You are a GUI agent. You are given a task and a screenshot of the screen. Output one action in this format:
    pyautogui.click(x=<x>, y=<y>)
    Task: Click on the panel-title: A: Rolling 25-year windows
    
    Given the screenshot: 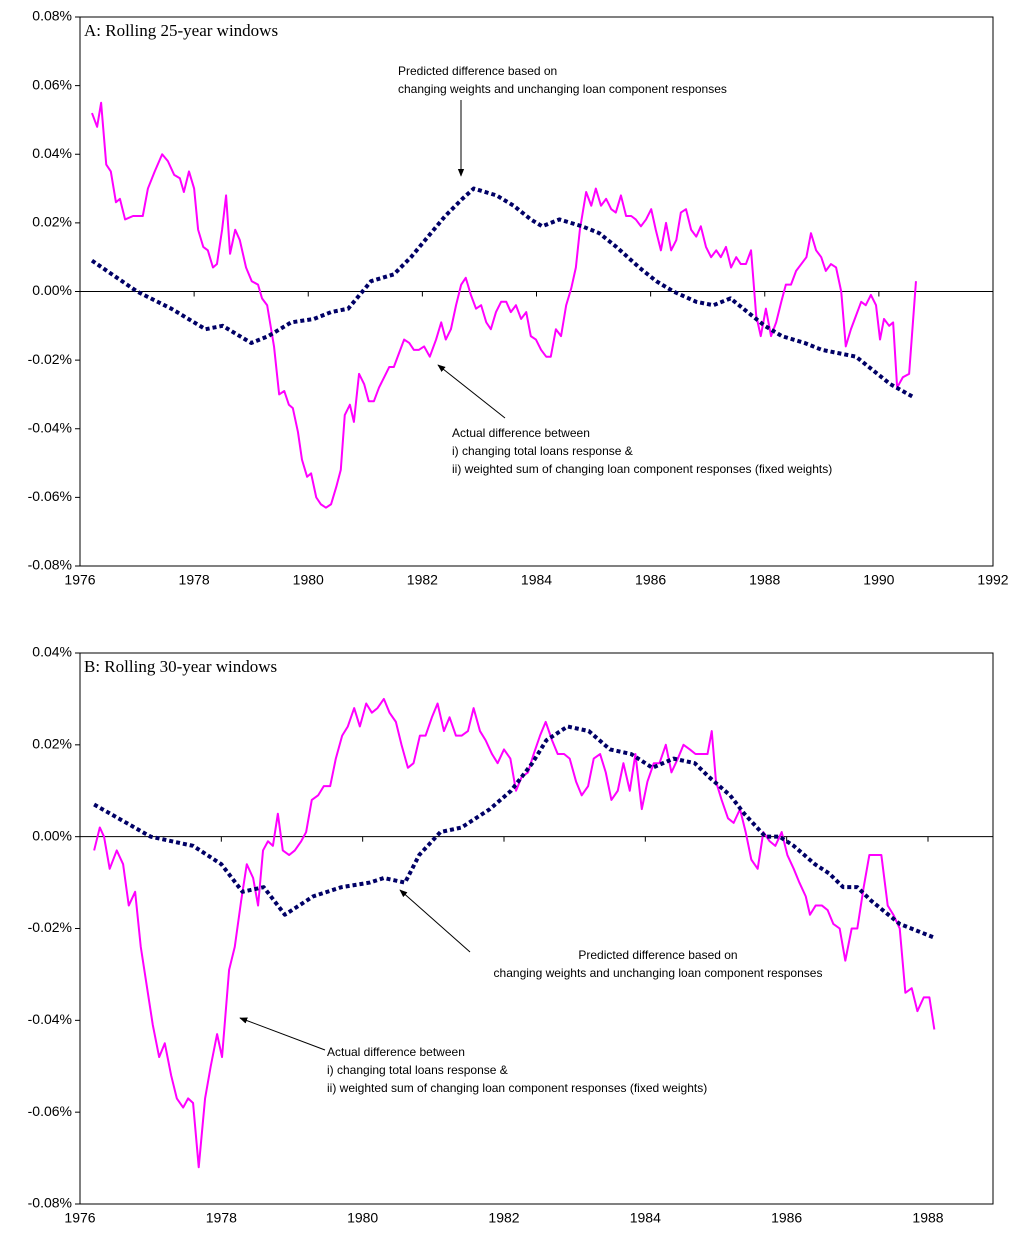 What is the action you would take?
    pyautogui.click(x=181, y=30)
    